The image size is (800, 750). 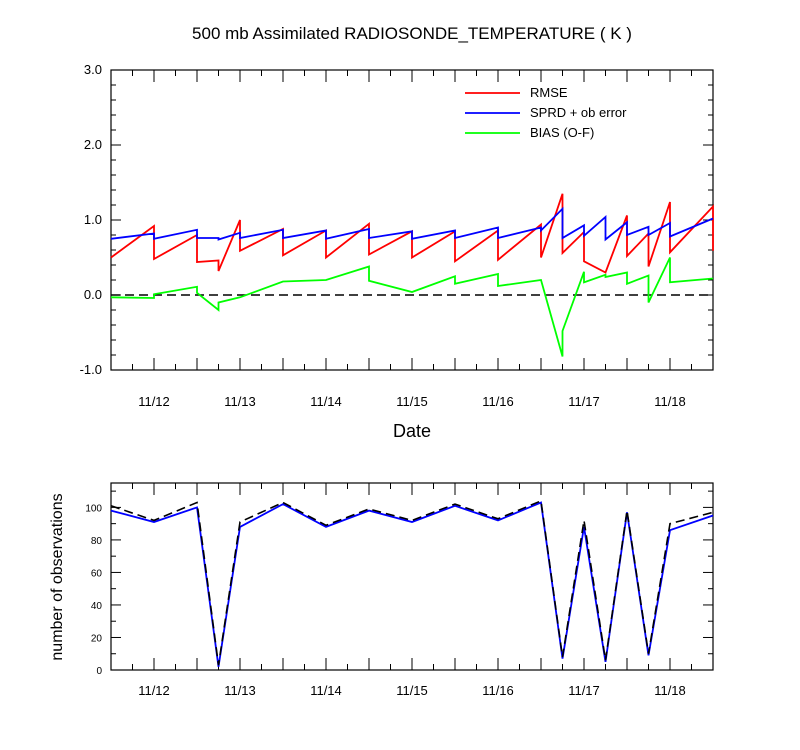 I want to click on y-tick-label: -1.0, so click(x=91, y=369).